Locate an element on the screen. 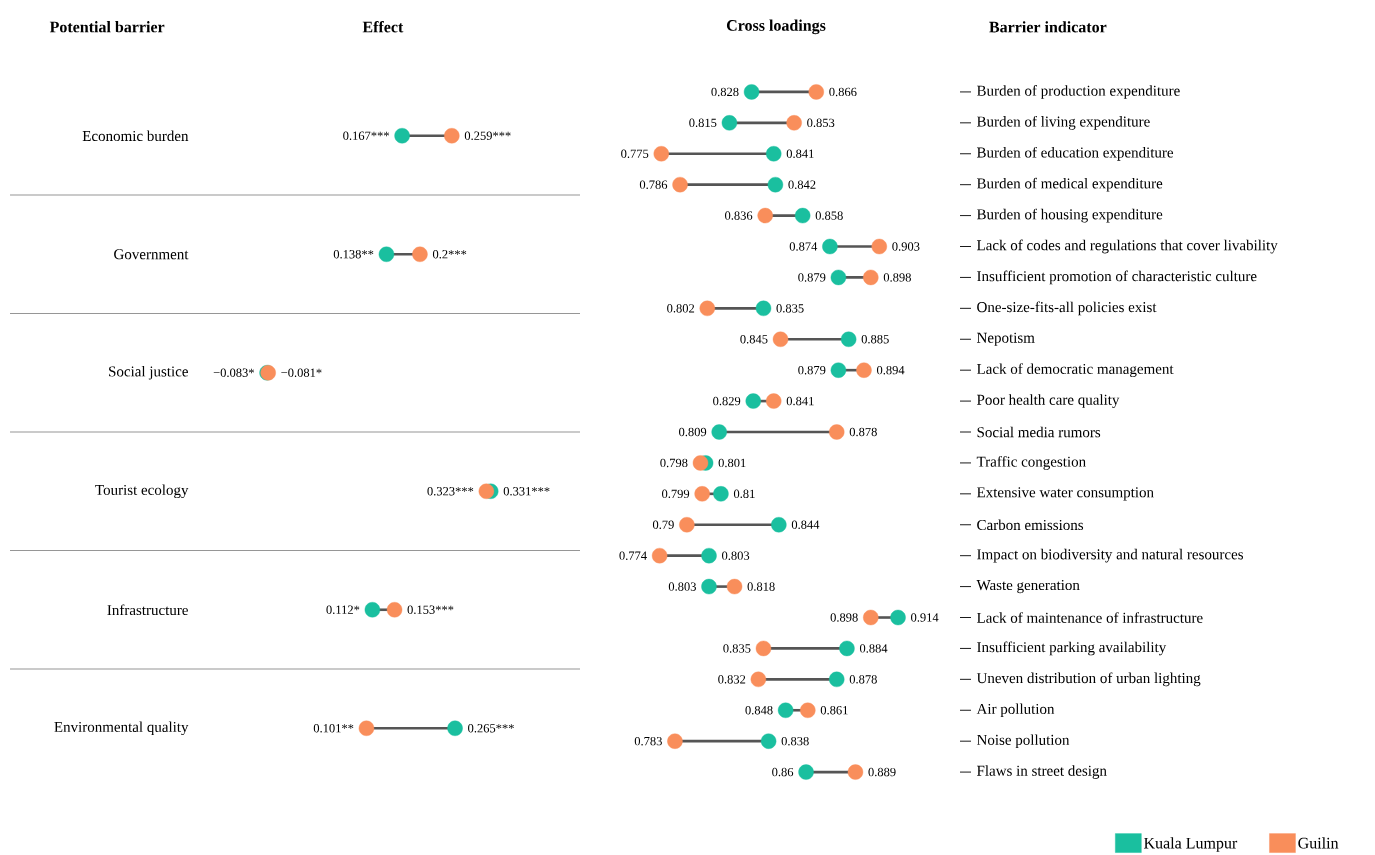 This screenshot has height=855, width=1375. data-label: 0.884 is located at coordinates (873, 648).